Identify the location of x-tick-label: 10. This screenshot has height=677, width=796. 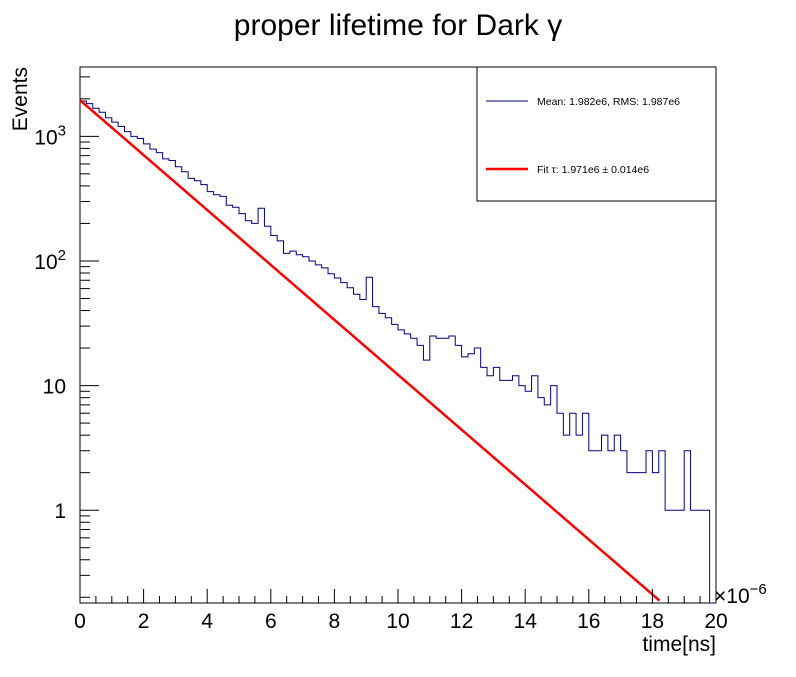
(397, 621).